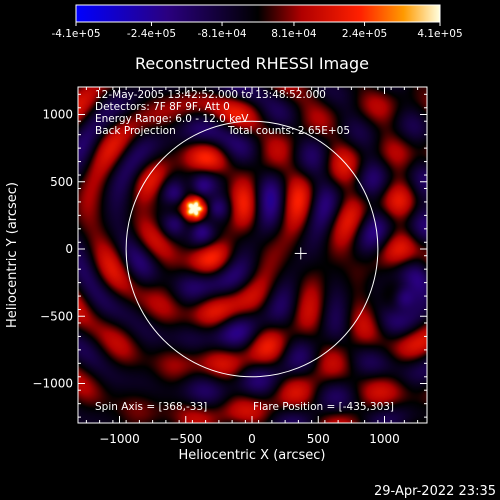 This screenshot has width=500, height=500. Describe the element at coordinates (258, 13) in the screenshot. I see `colorbar-gradient` at that location.